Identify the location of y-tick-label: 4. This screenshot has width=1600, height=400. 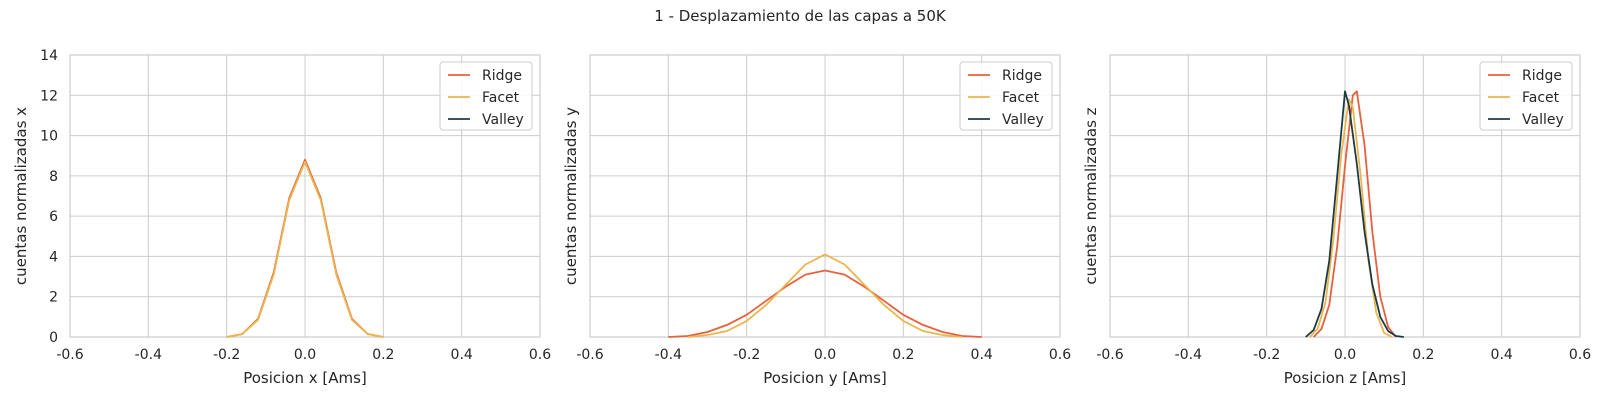
(53, 257).